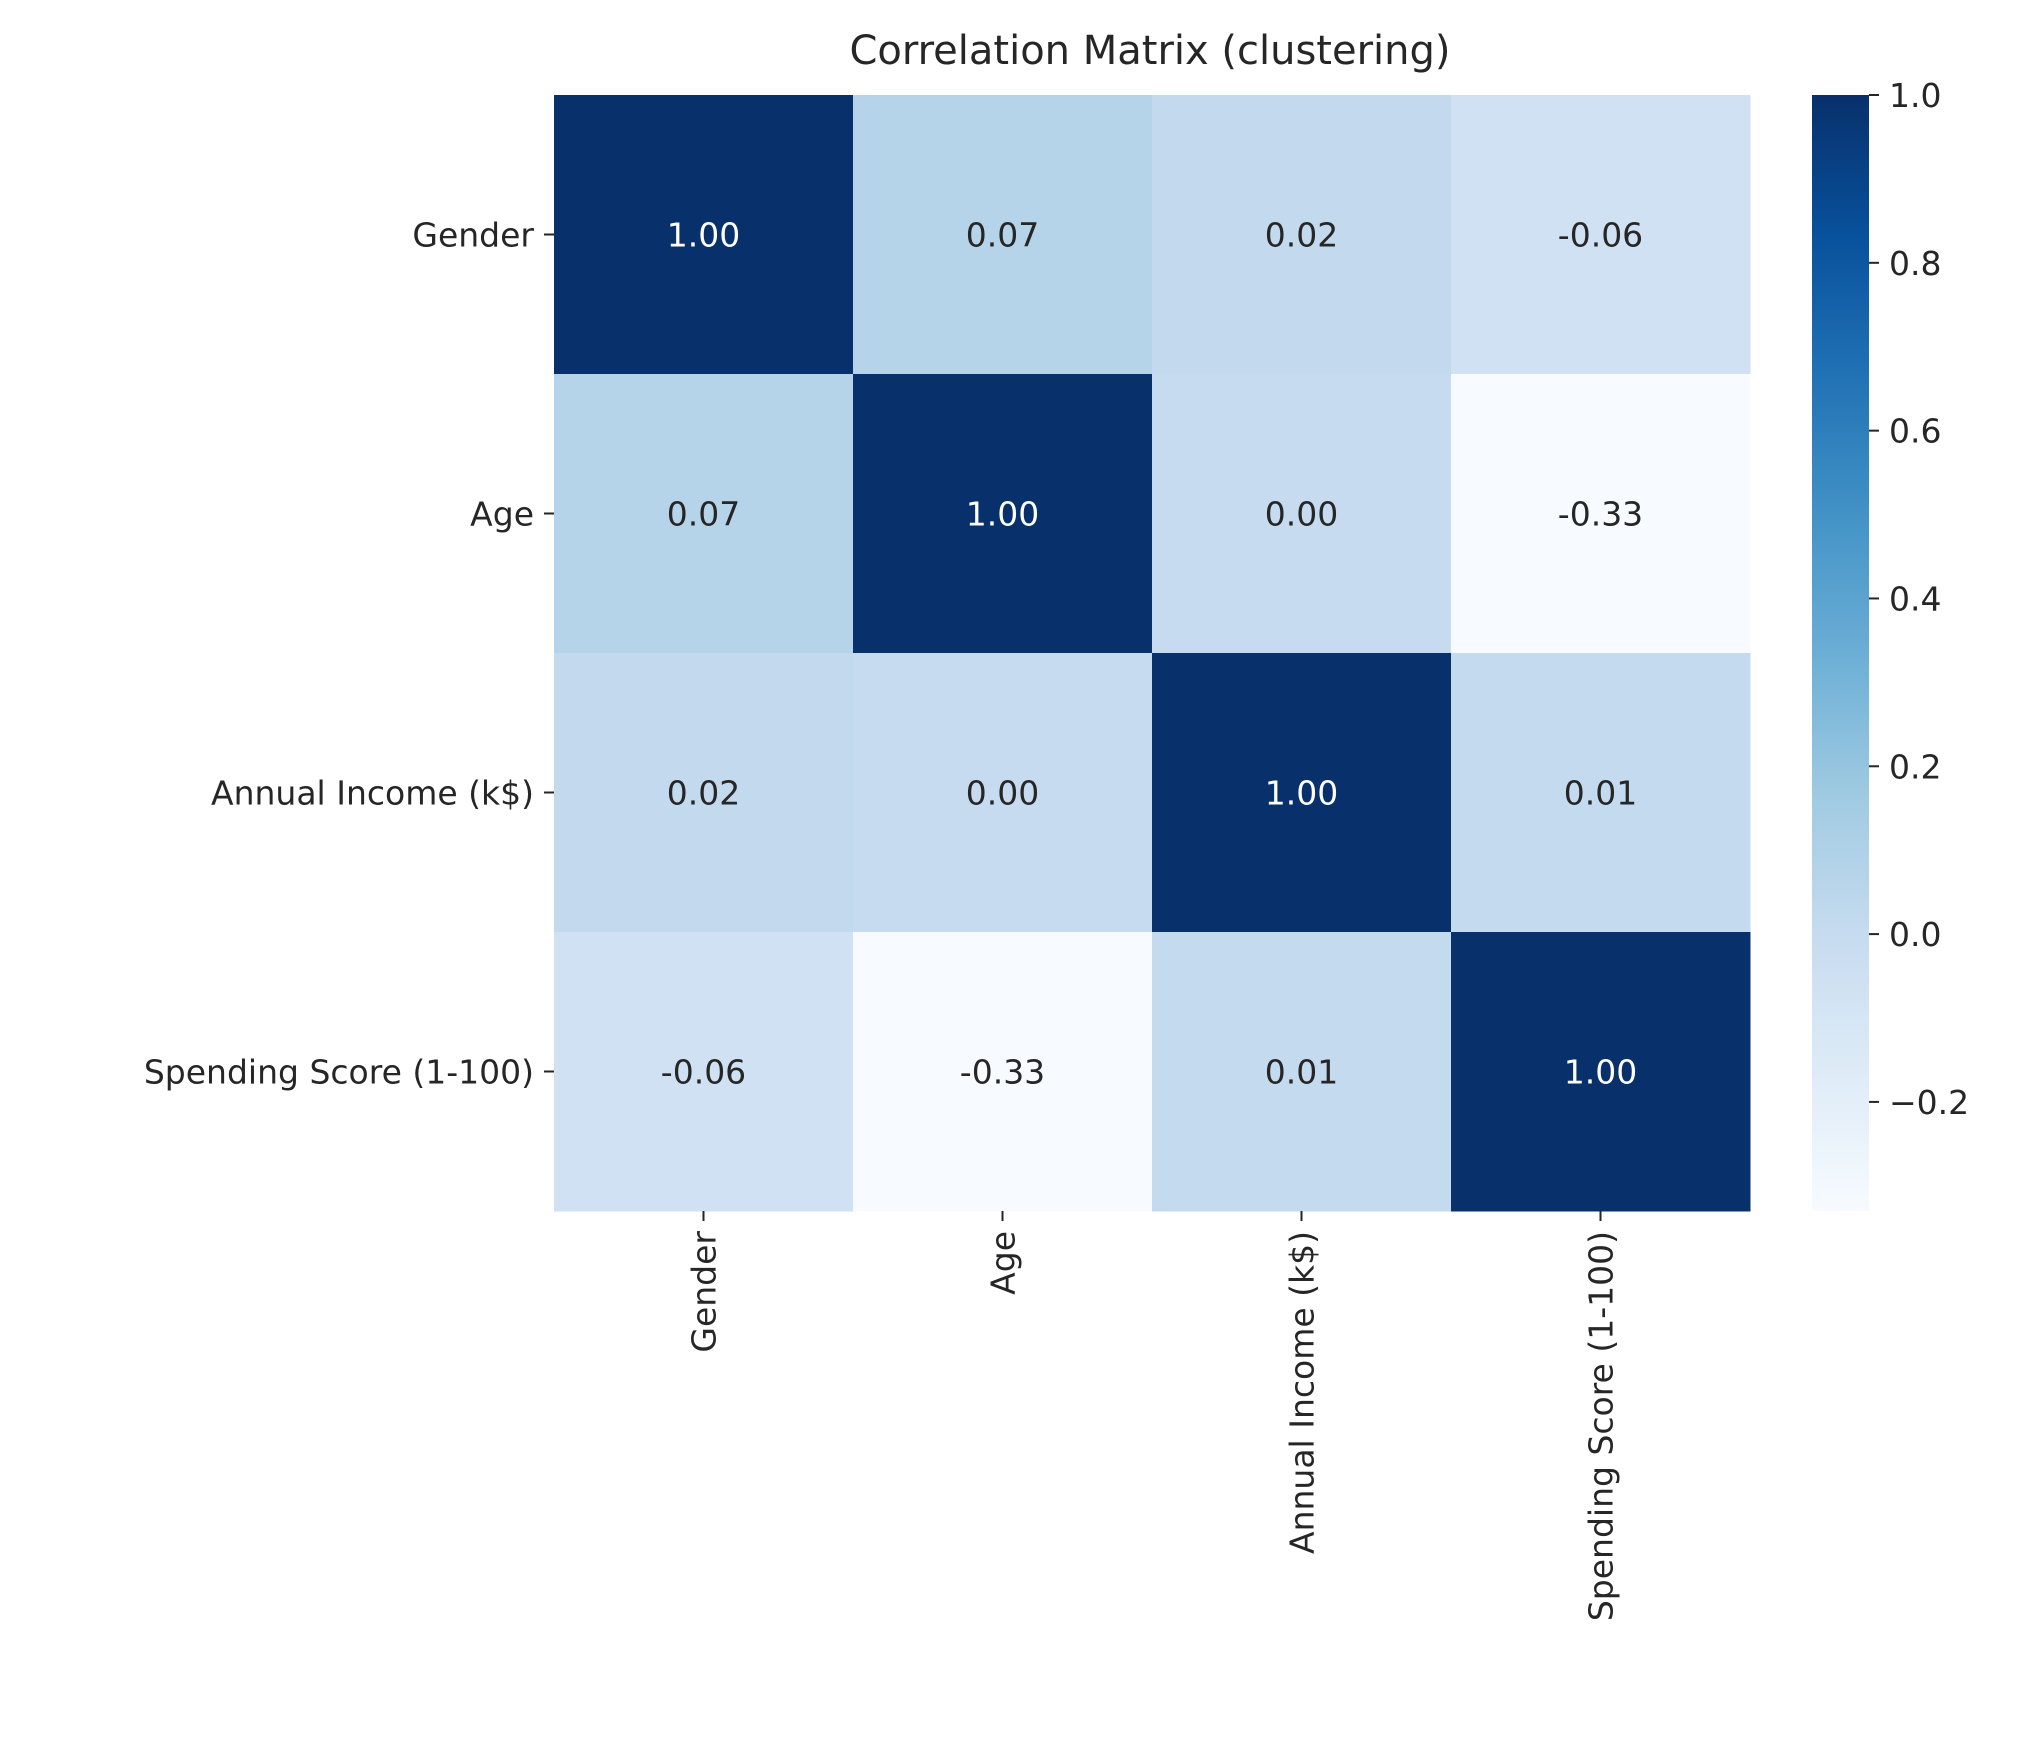 The image size is (2031, 1753). Describe the element at coordinates (1840, 653) in the screenshot. I see `colorbar-gradient` at that location.